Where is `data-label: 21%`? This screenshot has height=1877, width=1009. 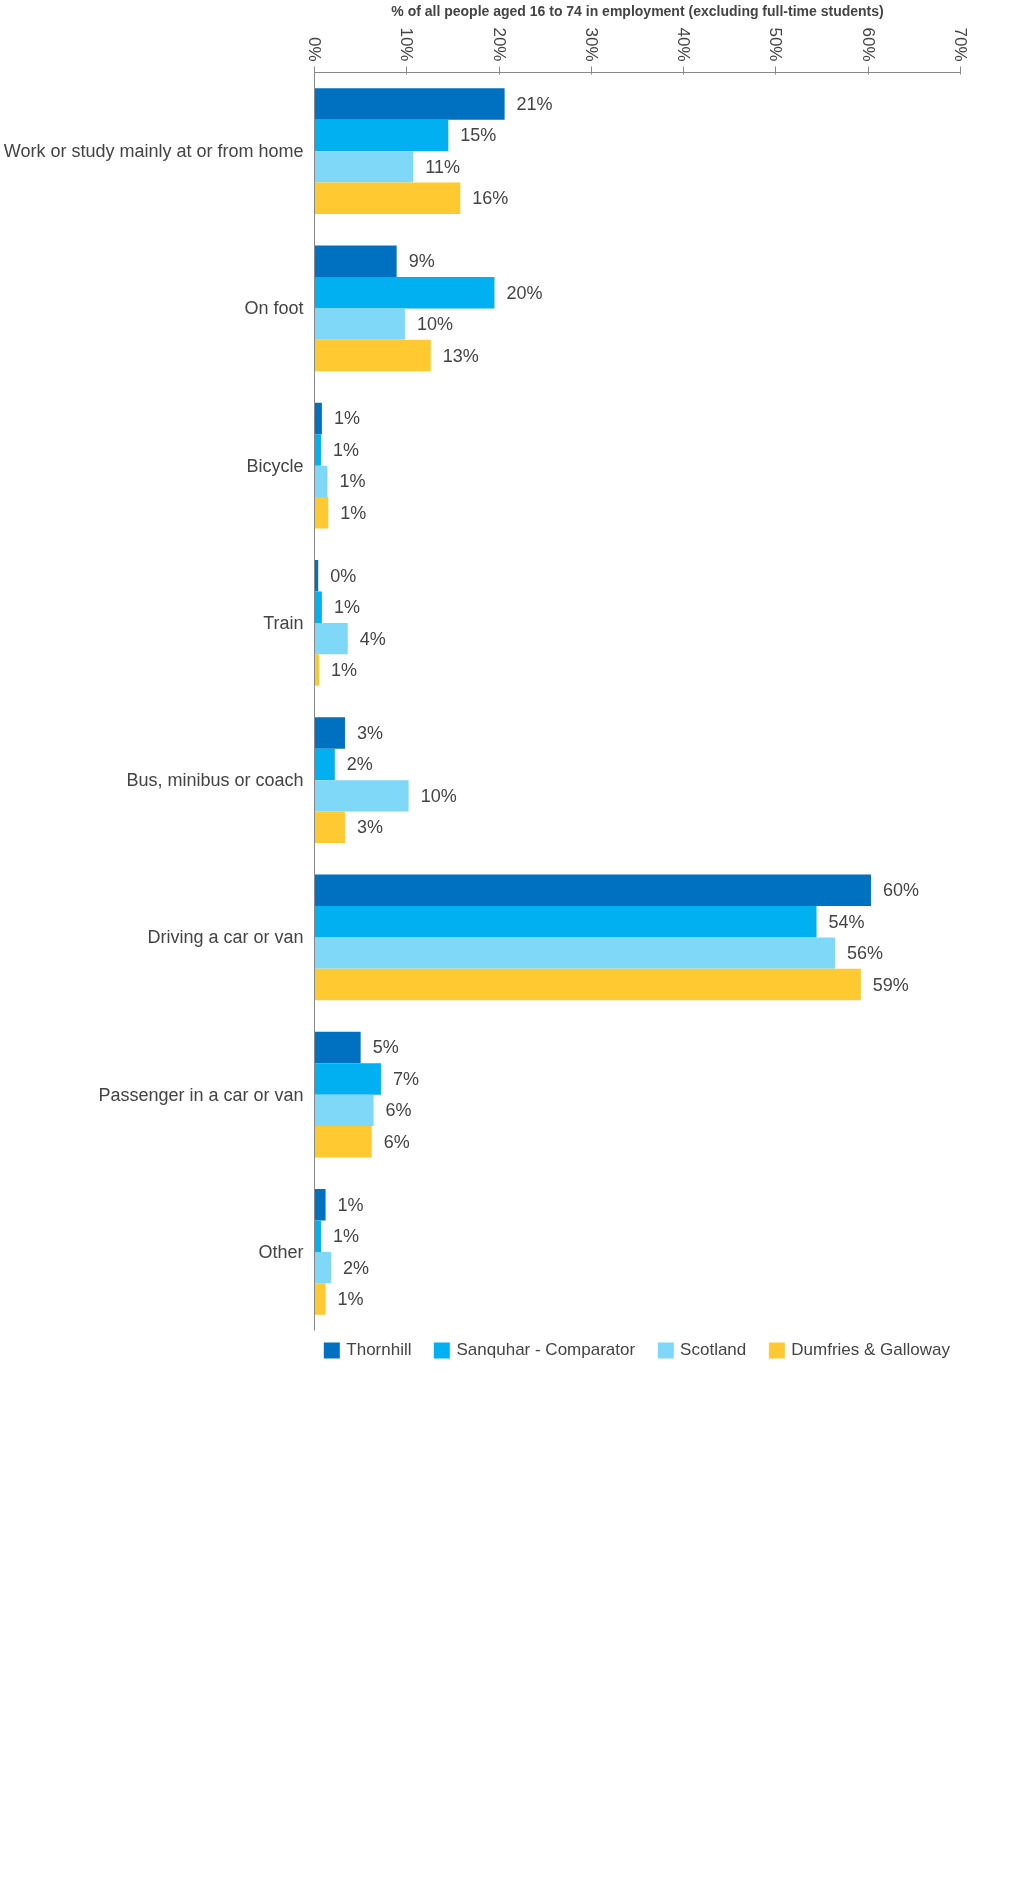
data-label: 21% is located at coordinates (534, 103).